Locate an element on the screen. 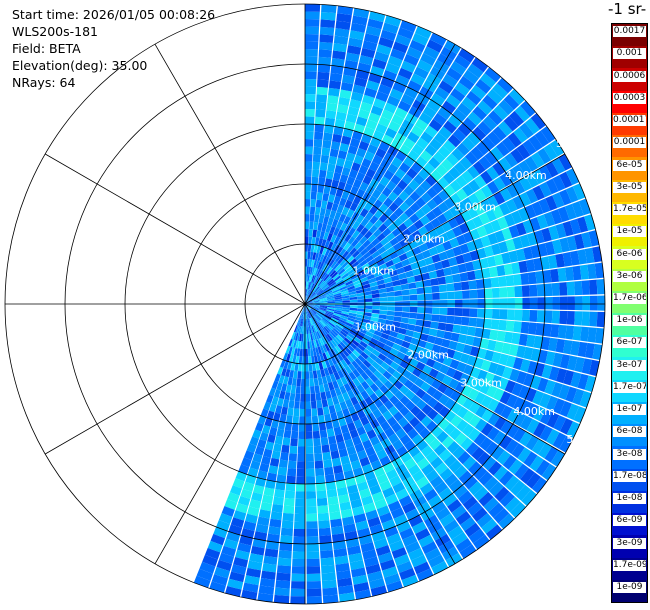  range-label: 5.00km is located at coordinates (577, 143).